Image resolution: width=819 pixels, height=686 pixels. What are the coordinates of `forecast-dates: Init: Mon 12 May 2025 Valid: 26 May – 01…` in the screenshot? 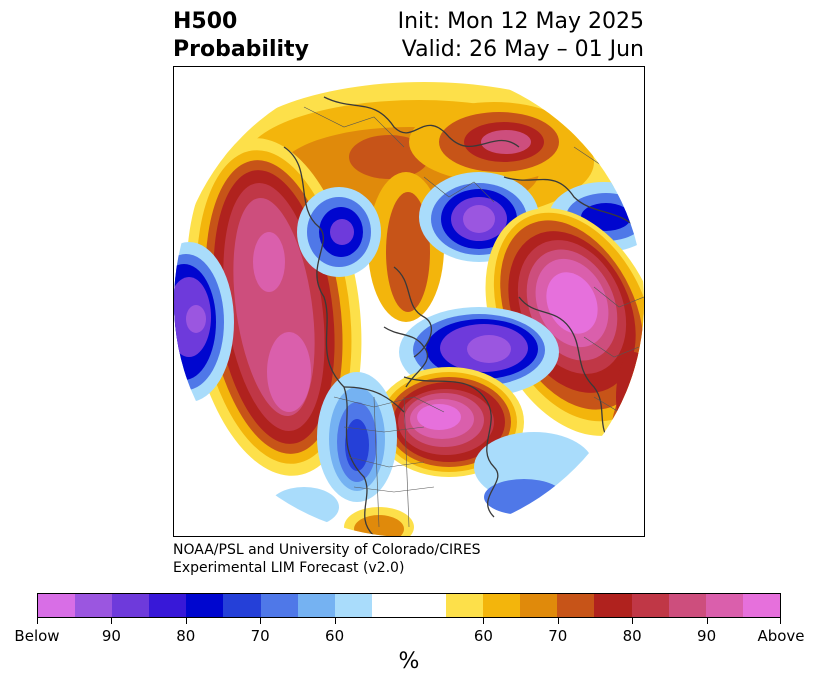 It's located at (521, 36).